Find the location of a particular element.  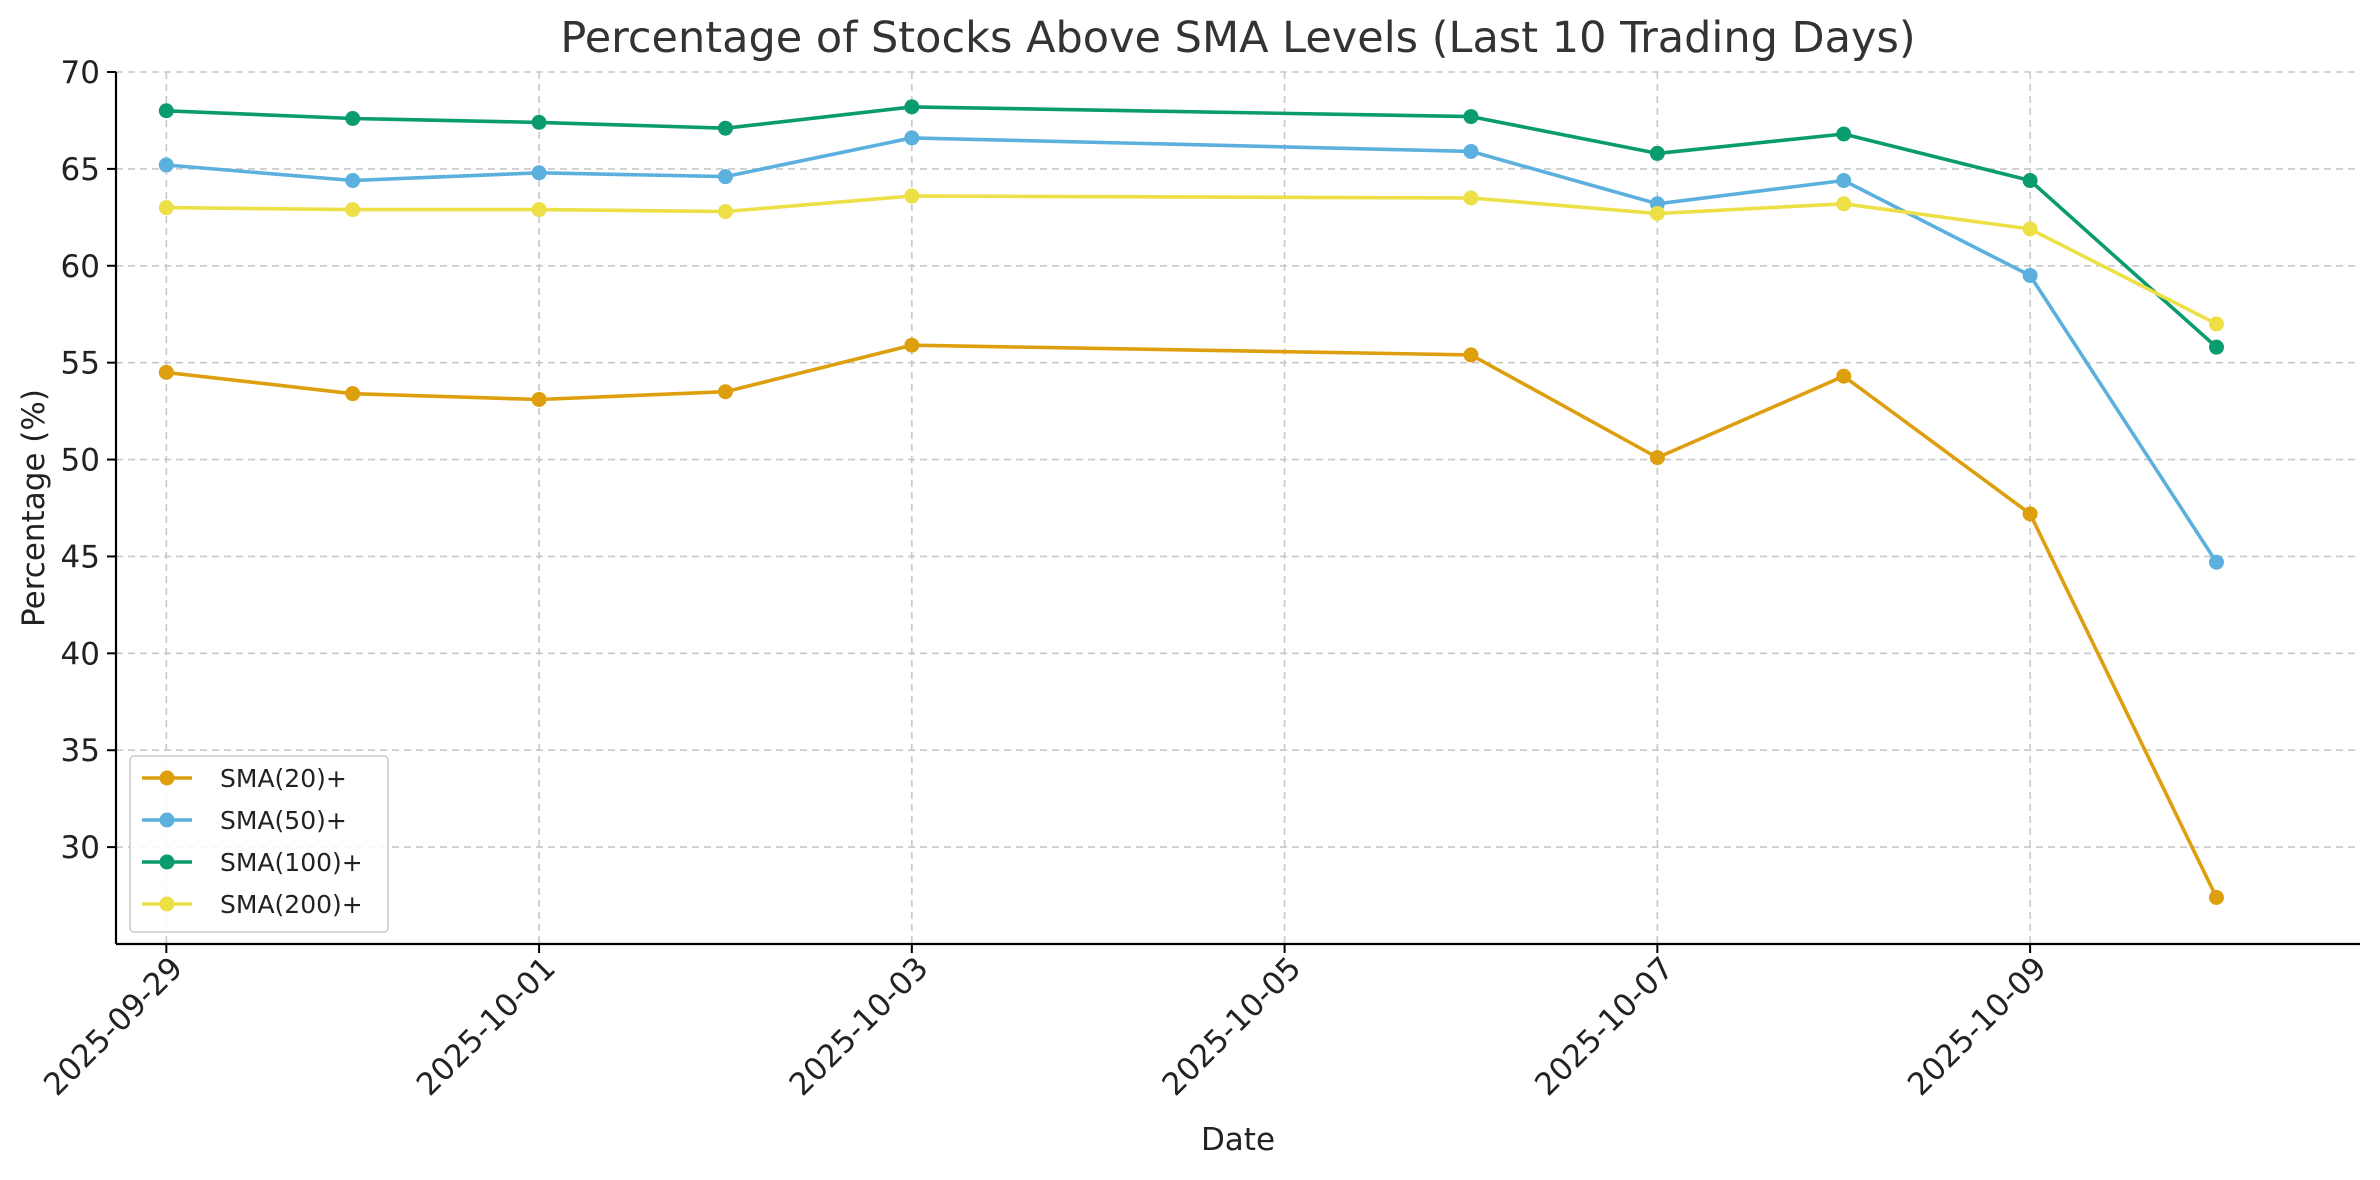

y-tick-label: 35 is located at coordinates (80, 751).